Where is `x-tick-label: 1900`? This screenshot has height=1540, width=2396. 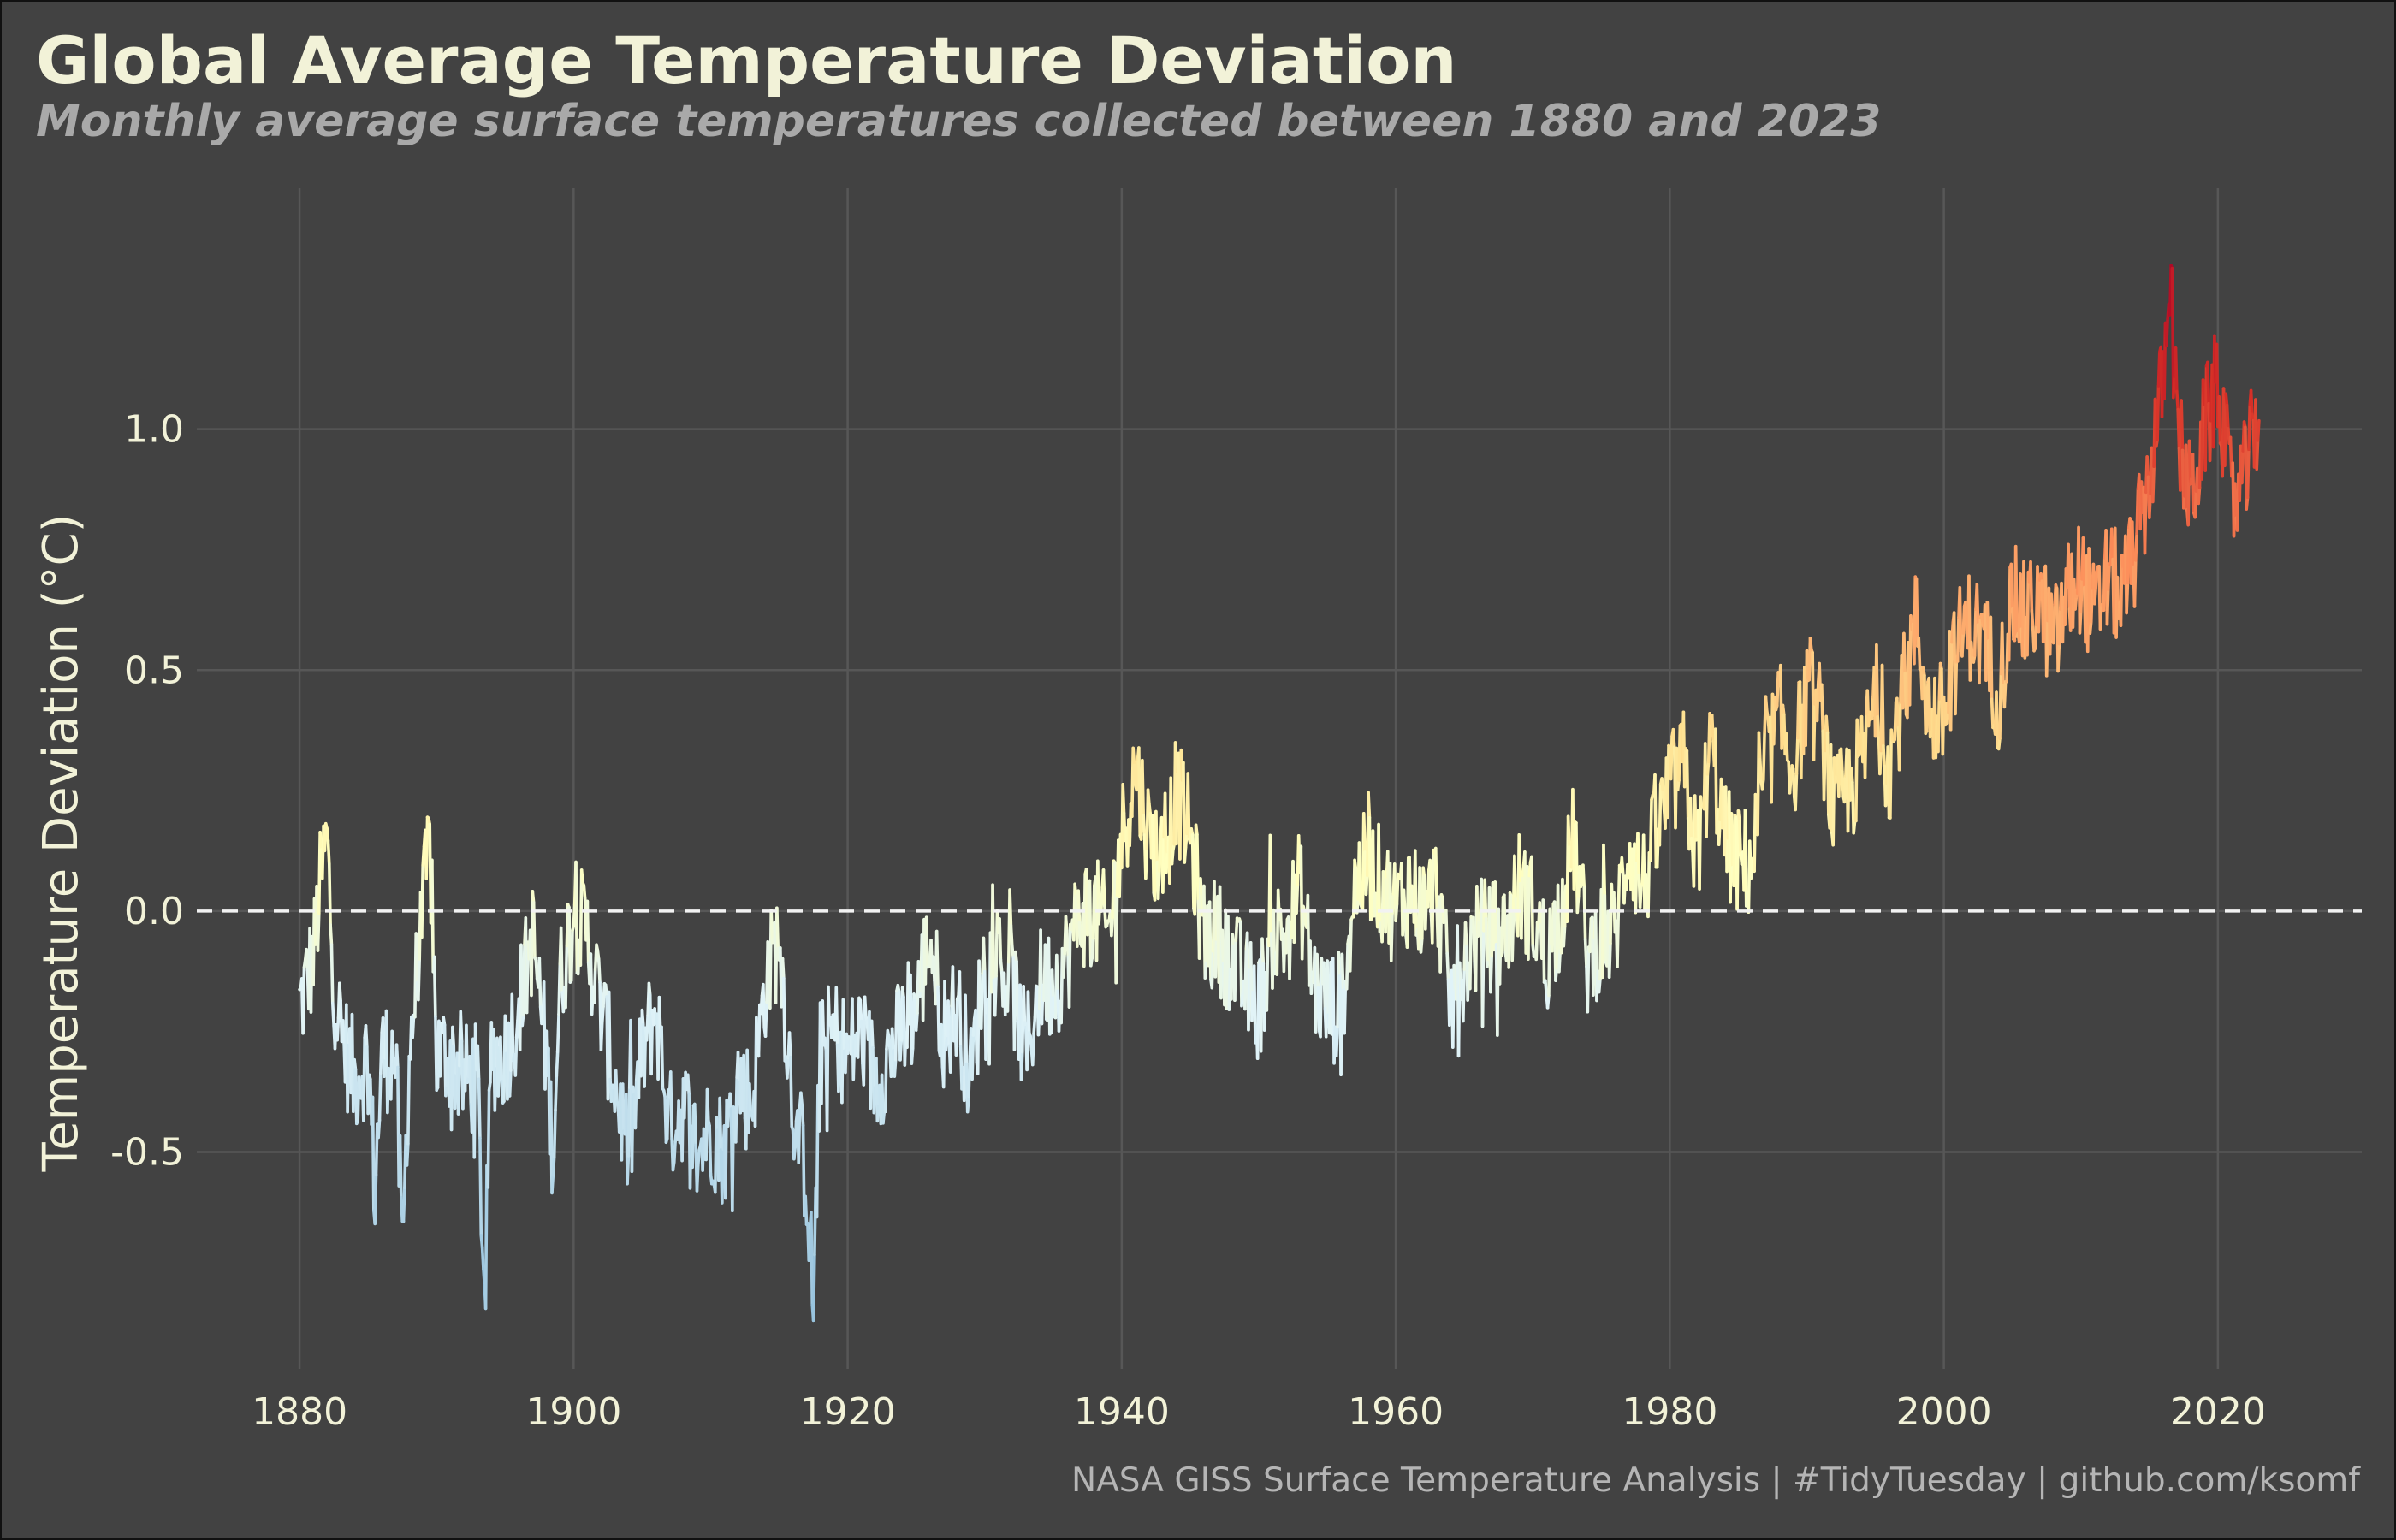 x-tick-label: 1900 is located at coordinates (573, 1412).